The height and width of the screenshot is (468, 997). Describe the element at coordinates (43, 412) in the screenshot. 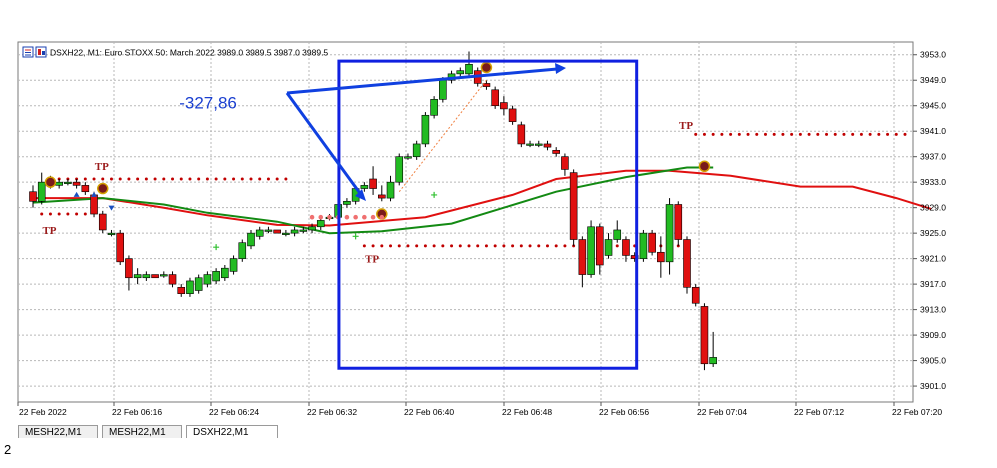

I see `time-tick-label: 22 Feb 2022` at that location.